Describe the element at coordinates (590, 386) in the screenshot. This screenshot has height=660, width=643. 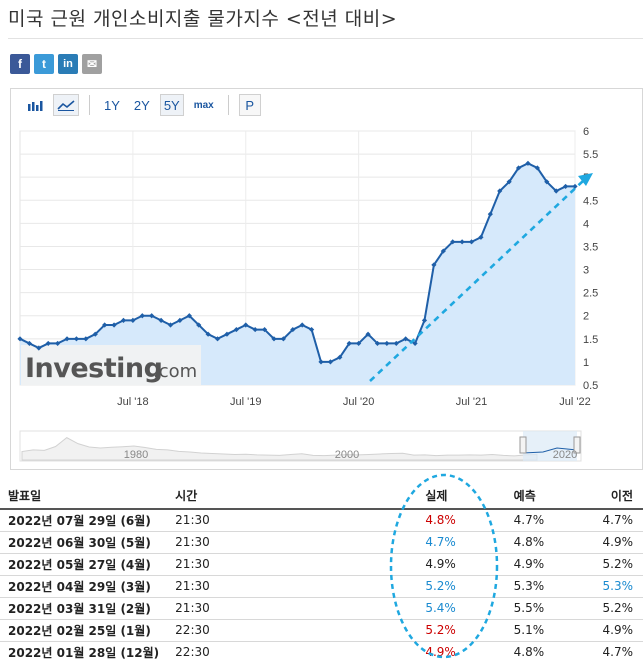
I see `y-tick-label: 0.5` at that location.